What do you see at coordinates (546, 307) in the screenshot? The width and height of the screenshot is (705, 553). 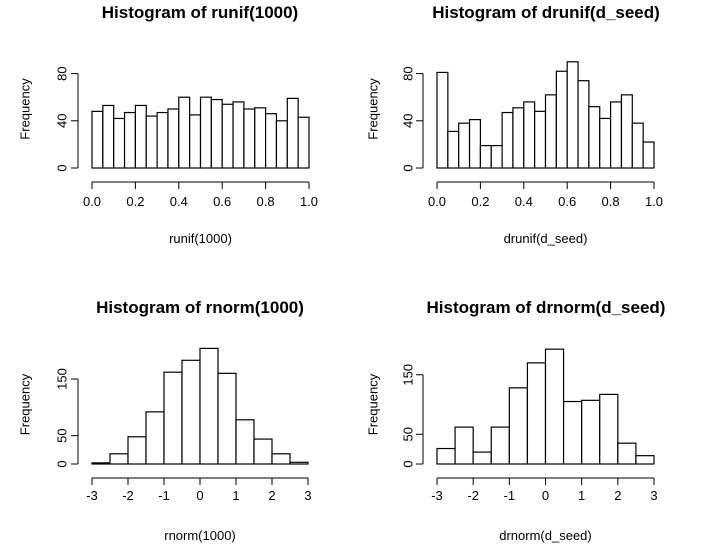 I see `chart-title: Histogram of drnorm(d_seed)` at bounding box center [546, 307].